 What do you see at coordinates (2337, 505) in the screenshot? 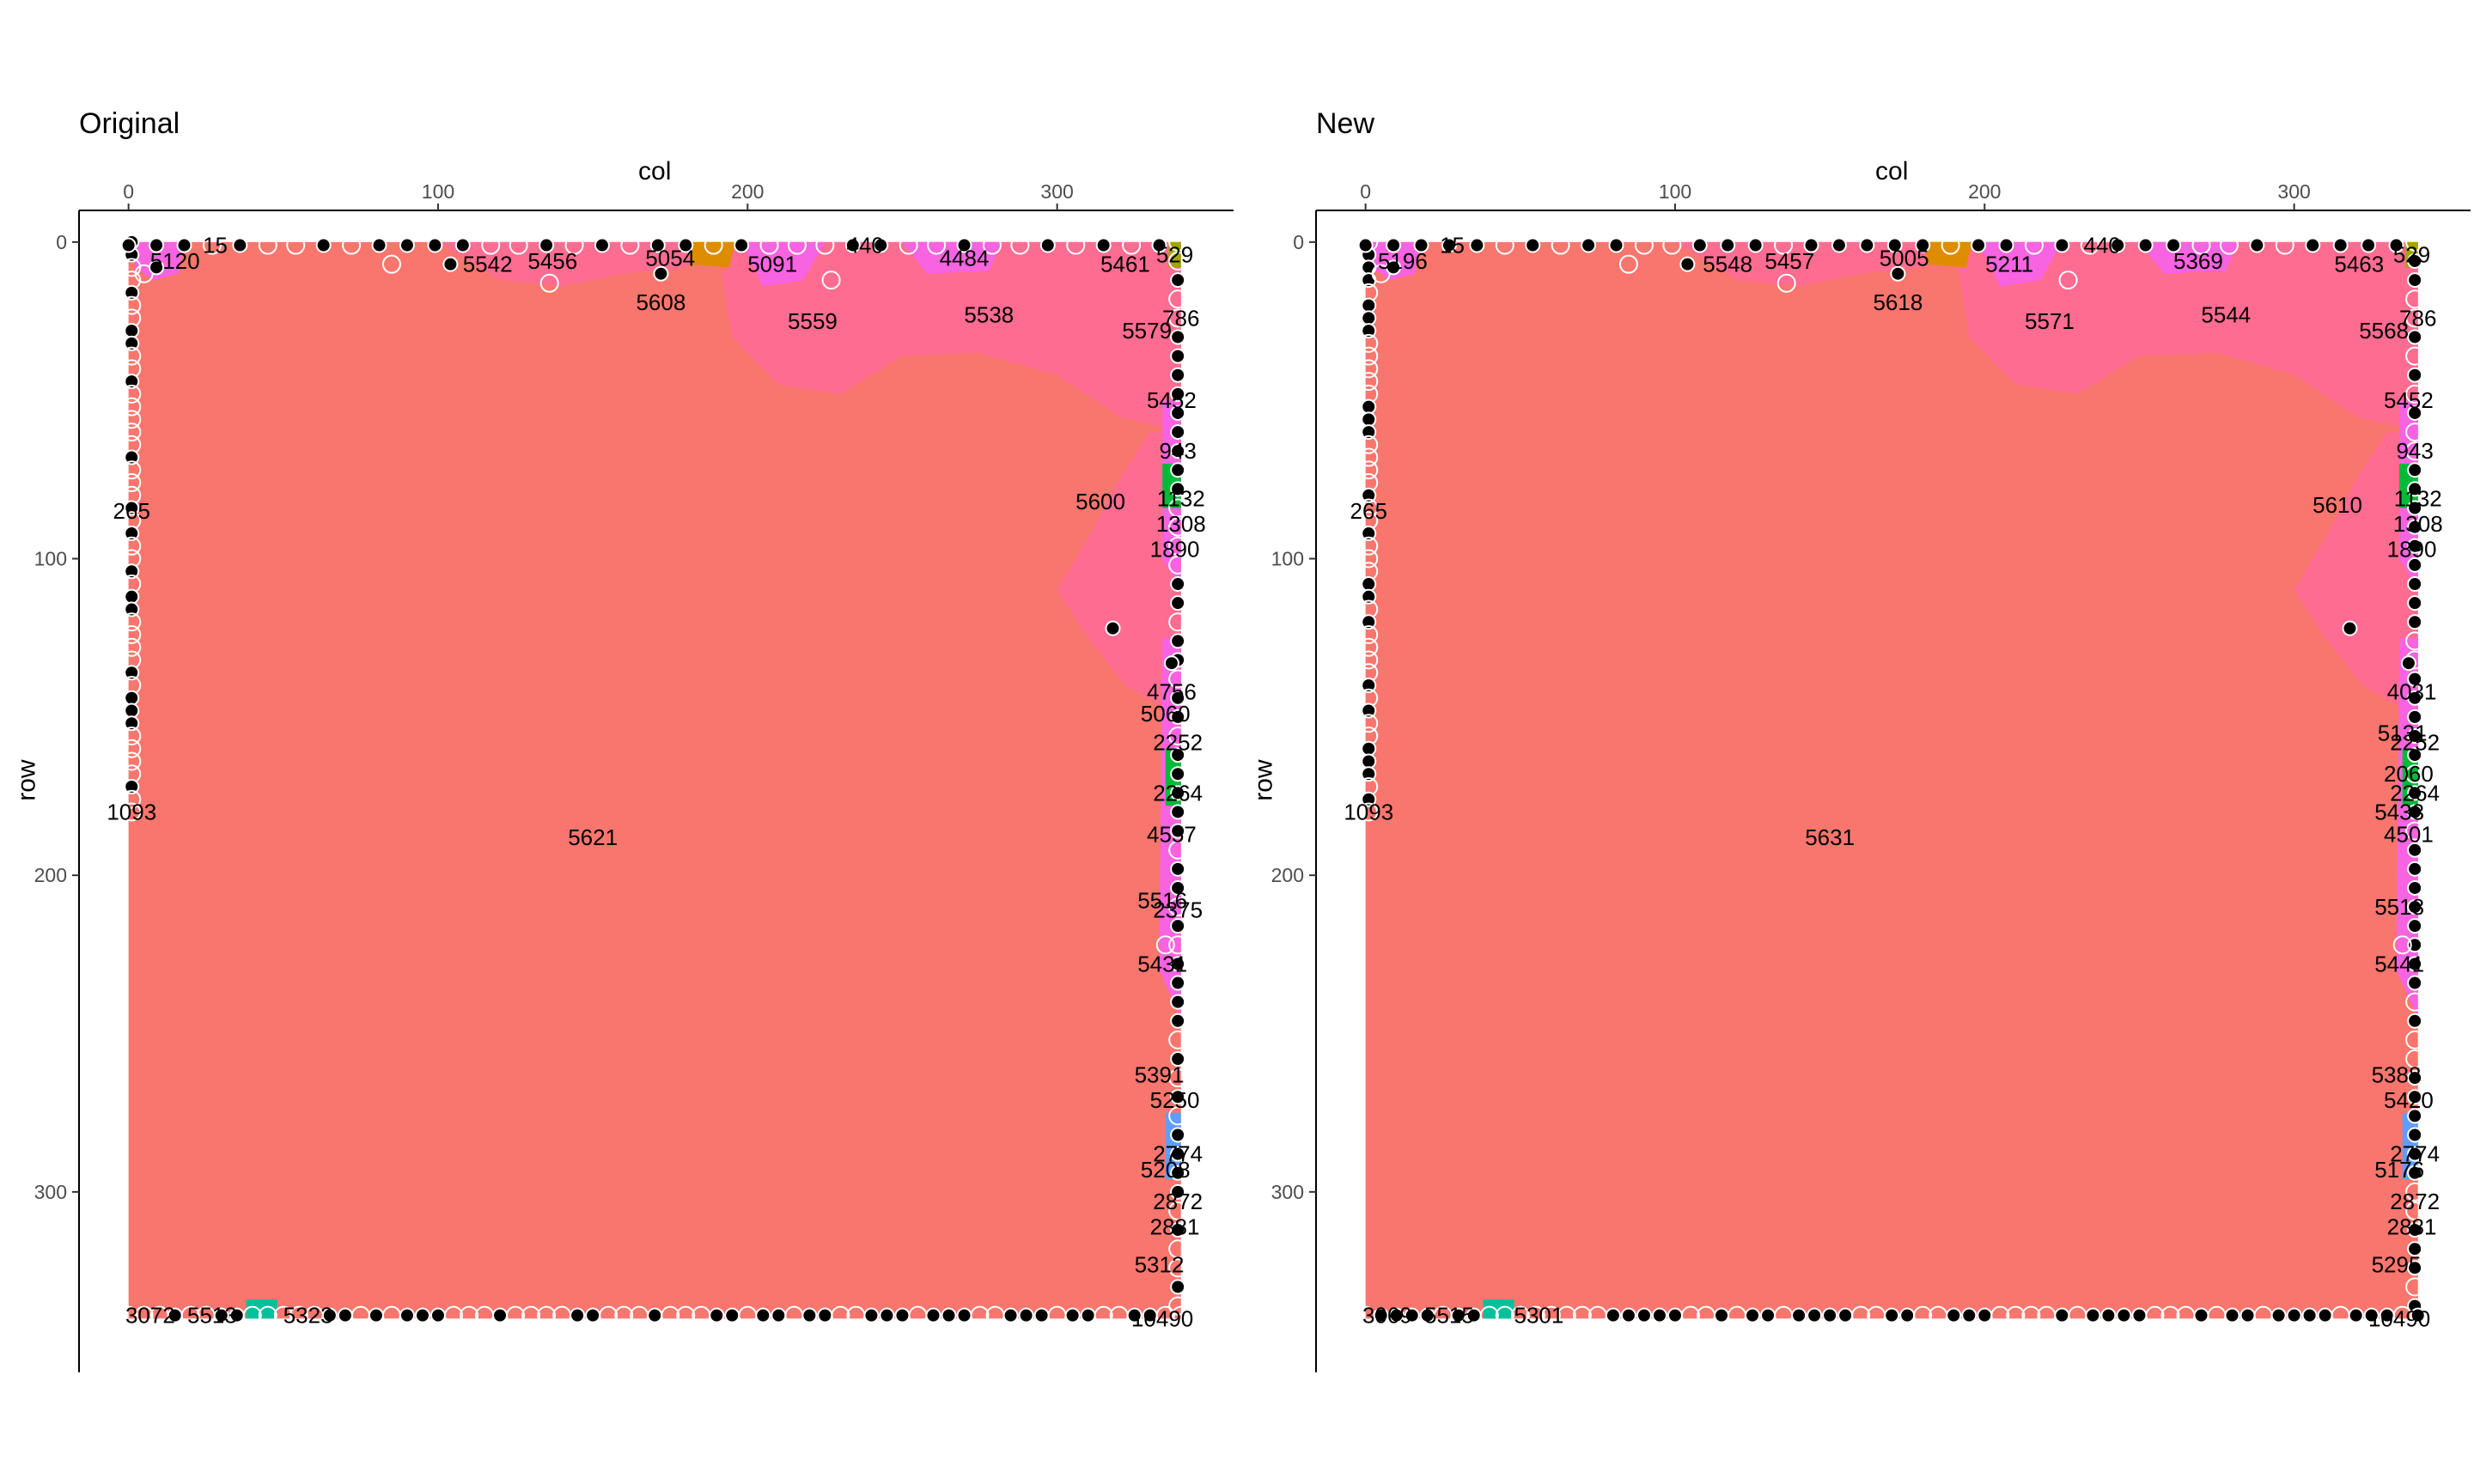
I see `region-label: 5610` at bounding box center [2337, 505].